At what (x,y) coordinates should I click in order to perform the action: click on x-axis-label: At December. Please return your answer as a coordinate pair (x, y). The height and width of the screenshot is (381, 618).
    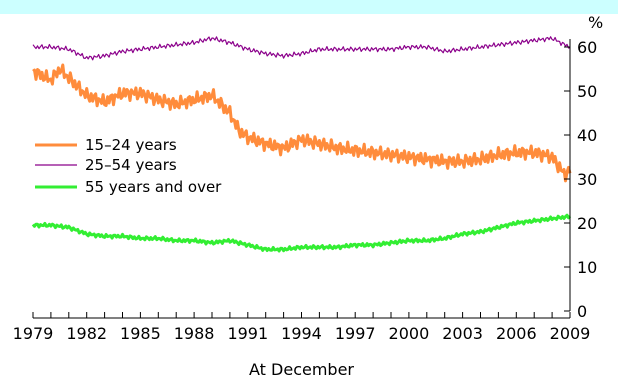
    Looking at the image, I should click on (301, 369).